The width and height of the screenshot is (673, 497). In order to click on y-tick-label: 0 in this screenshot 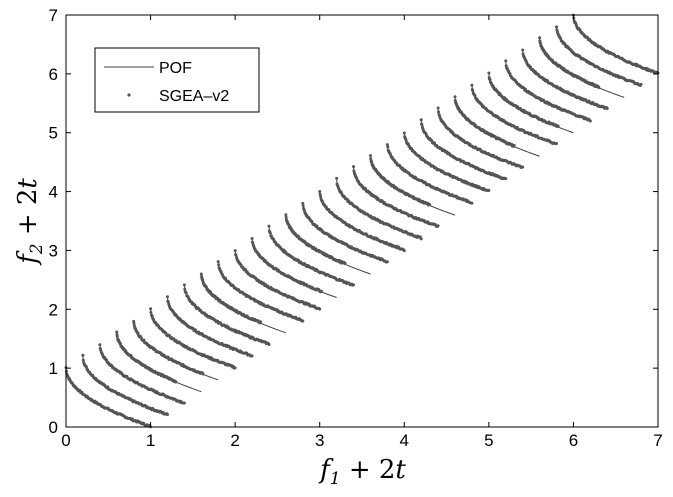, I will do `click(53, 427)`.